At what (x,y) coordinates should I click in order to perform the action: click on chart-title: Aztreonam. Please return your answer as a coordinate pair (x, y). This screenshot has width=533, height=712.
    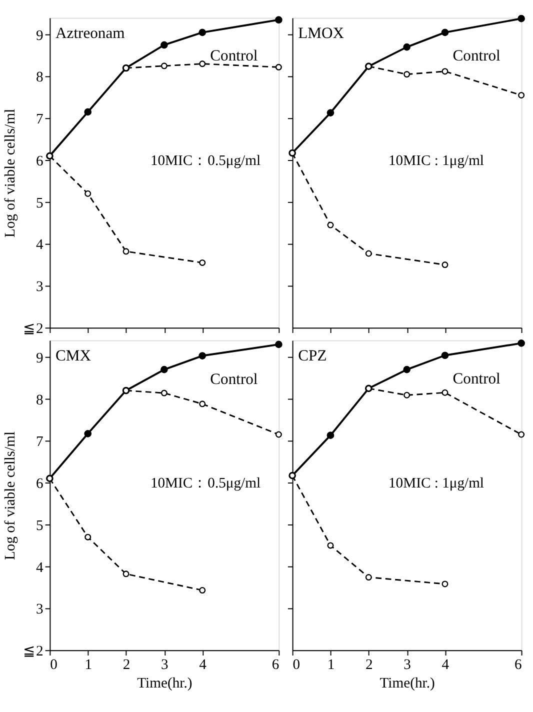
    Looking at the image, I should click on (90, 33).